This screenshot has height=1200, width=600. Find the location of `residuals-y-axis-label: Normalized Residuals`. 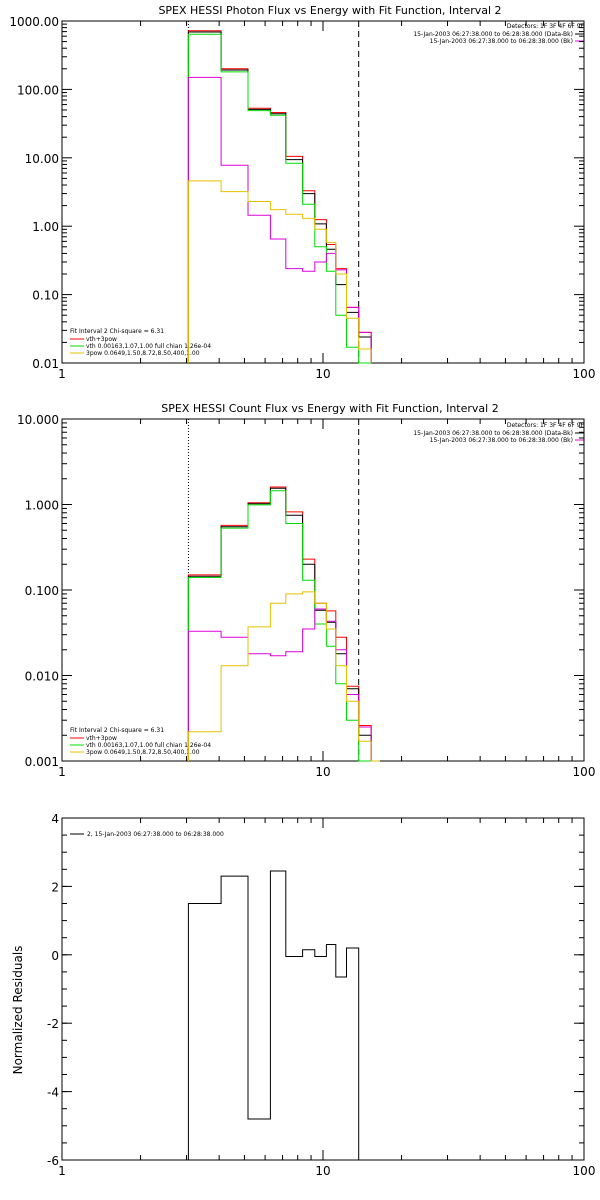

residuals-y-axis-label: Normalized Residuals is located at coordinates (18, 1010).